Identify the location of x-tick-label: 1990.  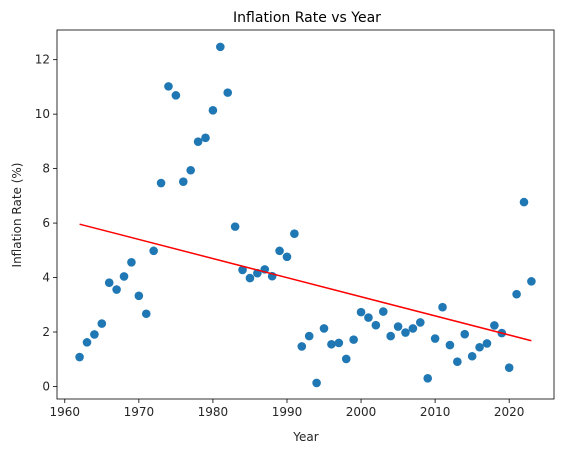
(287, 412).